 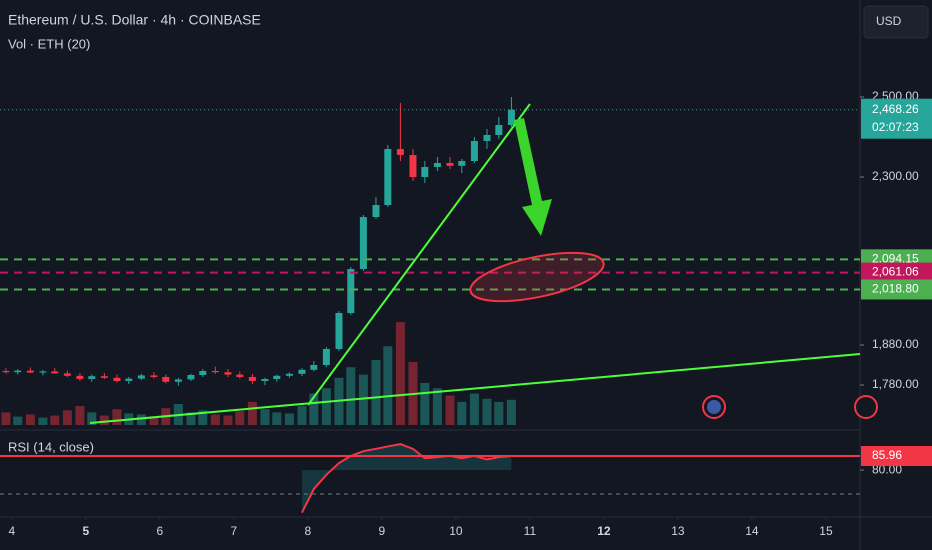 What do you see at coordinates (530, 531) in the screenshot?
I see `x-tick-label: 11` at bounding box center [530, 531].